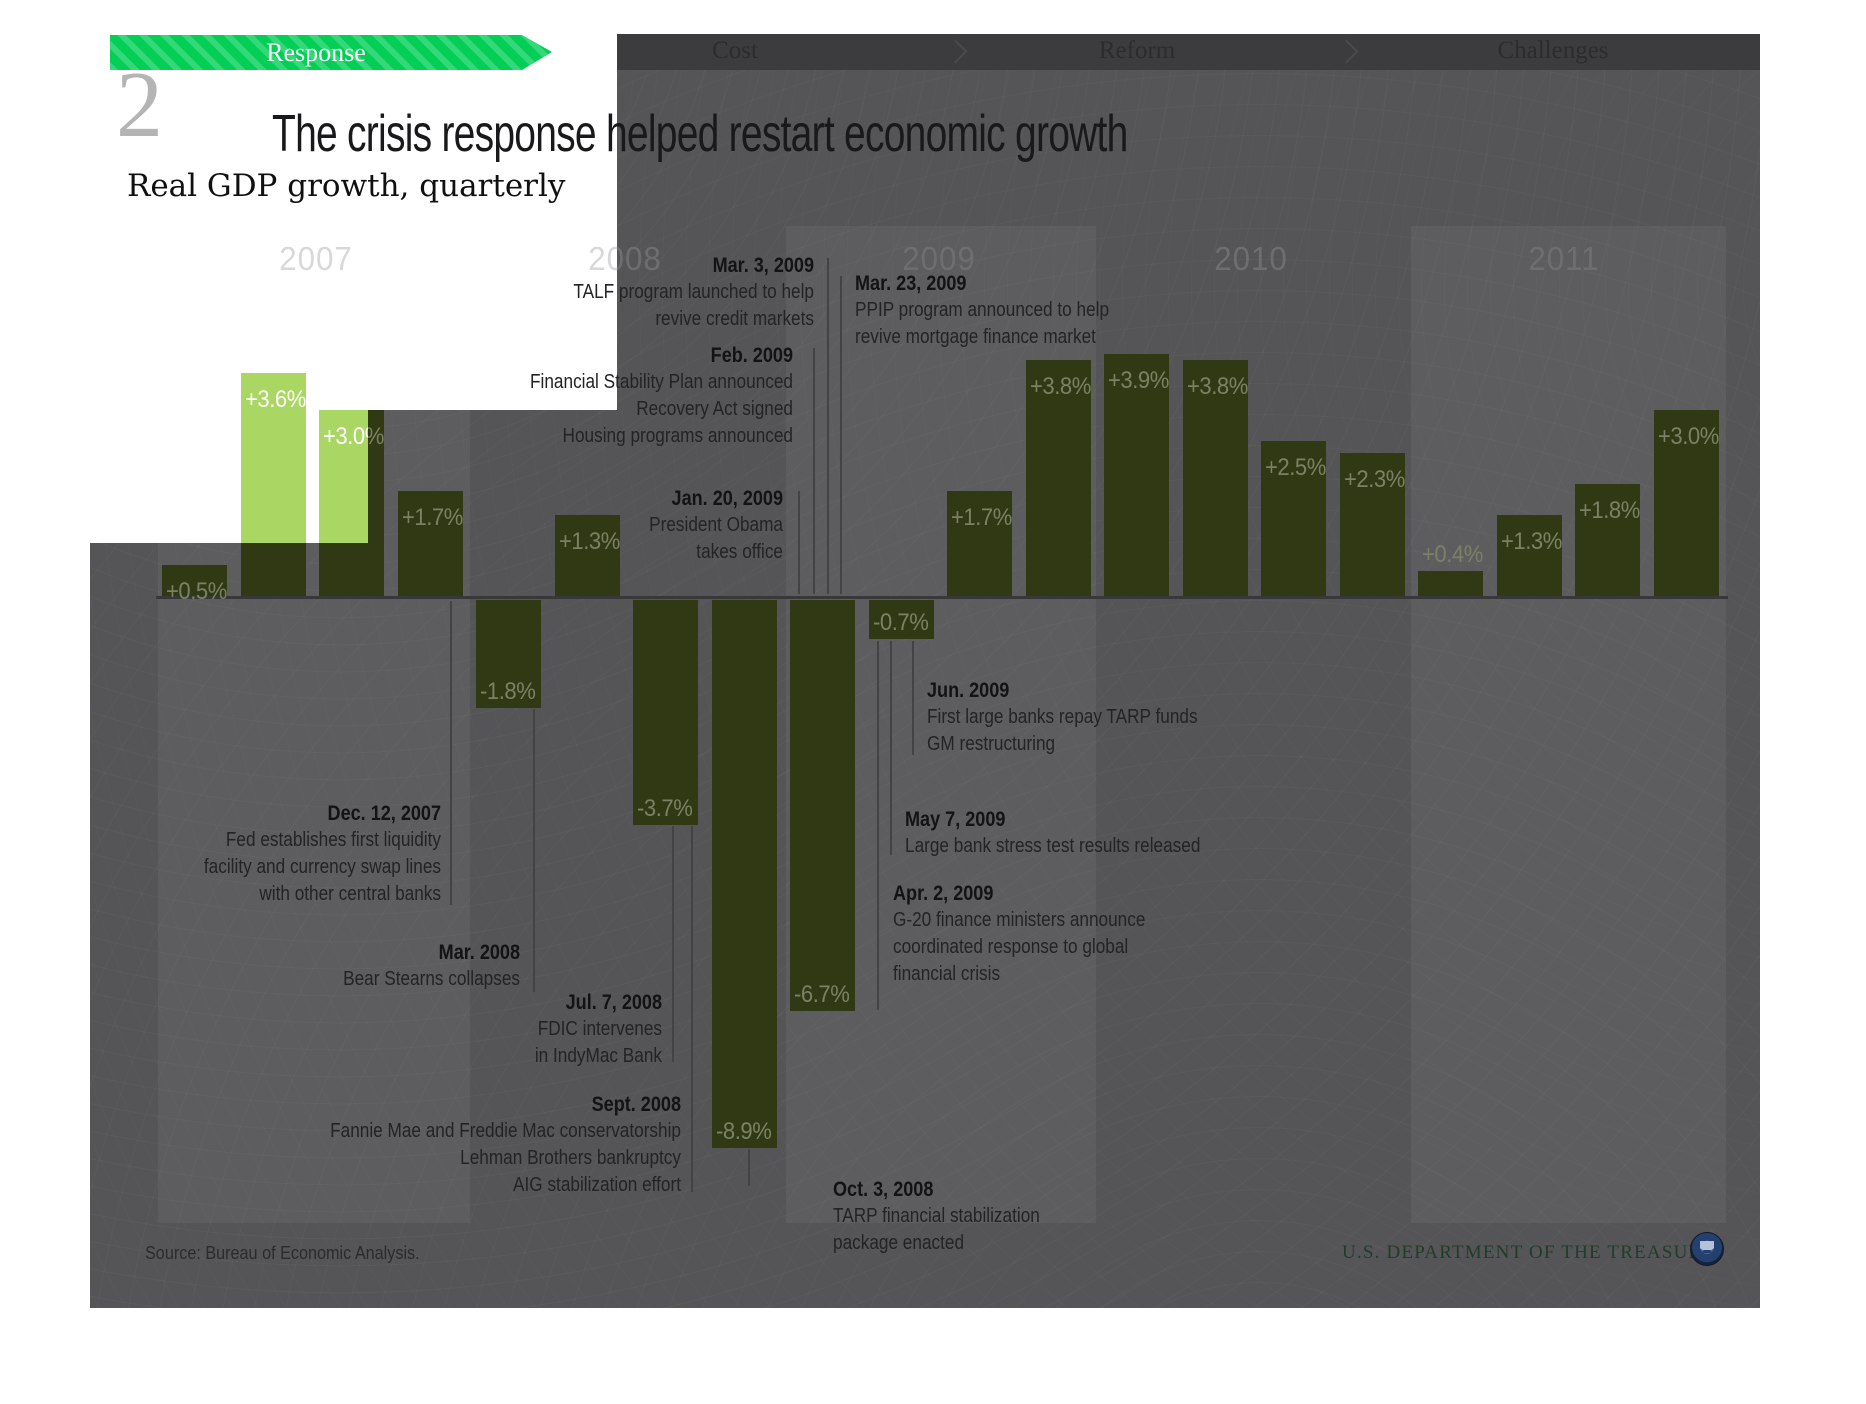  What do you see at coordinates (333, 840) in the screenshot?
I see `annotation-line: Fed establishes first liquidity` at bounding box center [333, 840].